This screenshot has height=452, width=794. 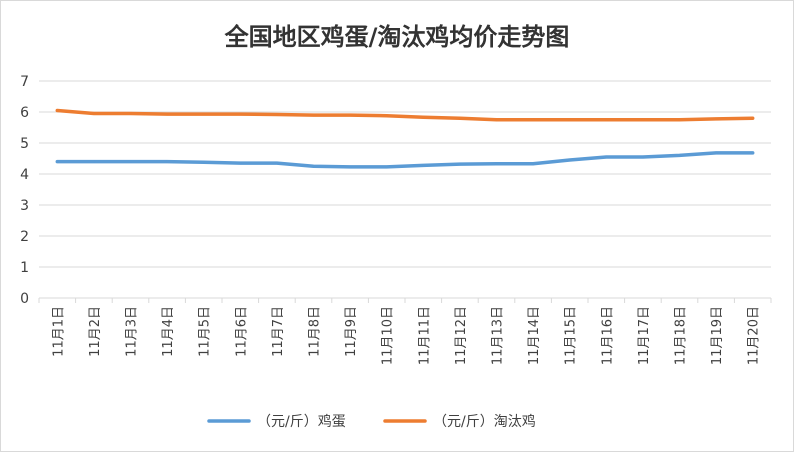 What do you see at coordinates (24, 144) in the screenshot?
I see `y-tick-label: 5` at bounding box center [24, 144].